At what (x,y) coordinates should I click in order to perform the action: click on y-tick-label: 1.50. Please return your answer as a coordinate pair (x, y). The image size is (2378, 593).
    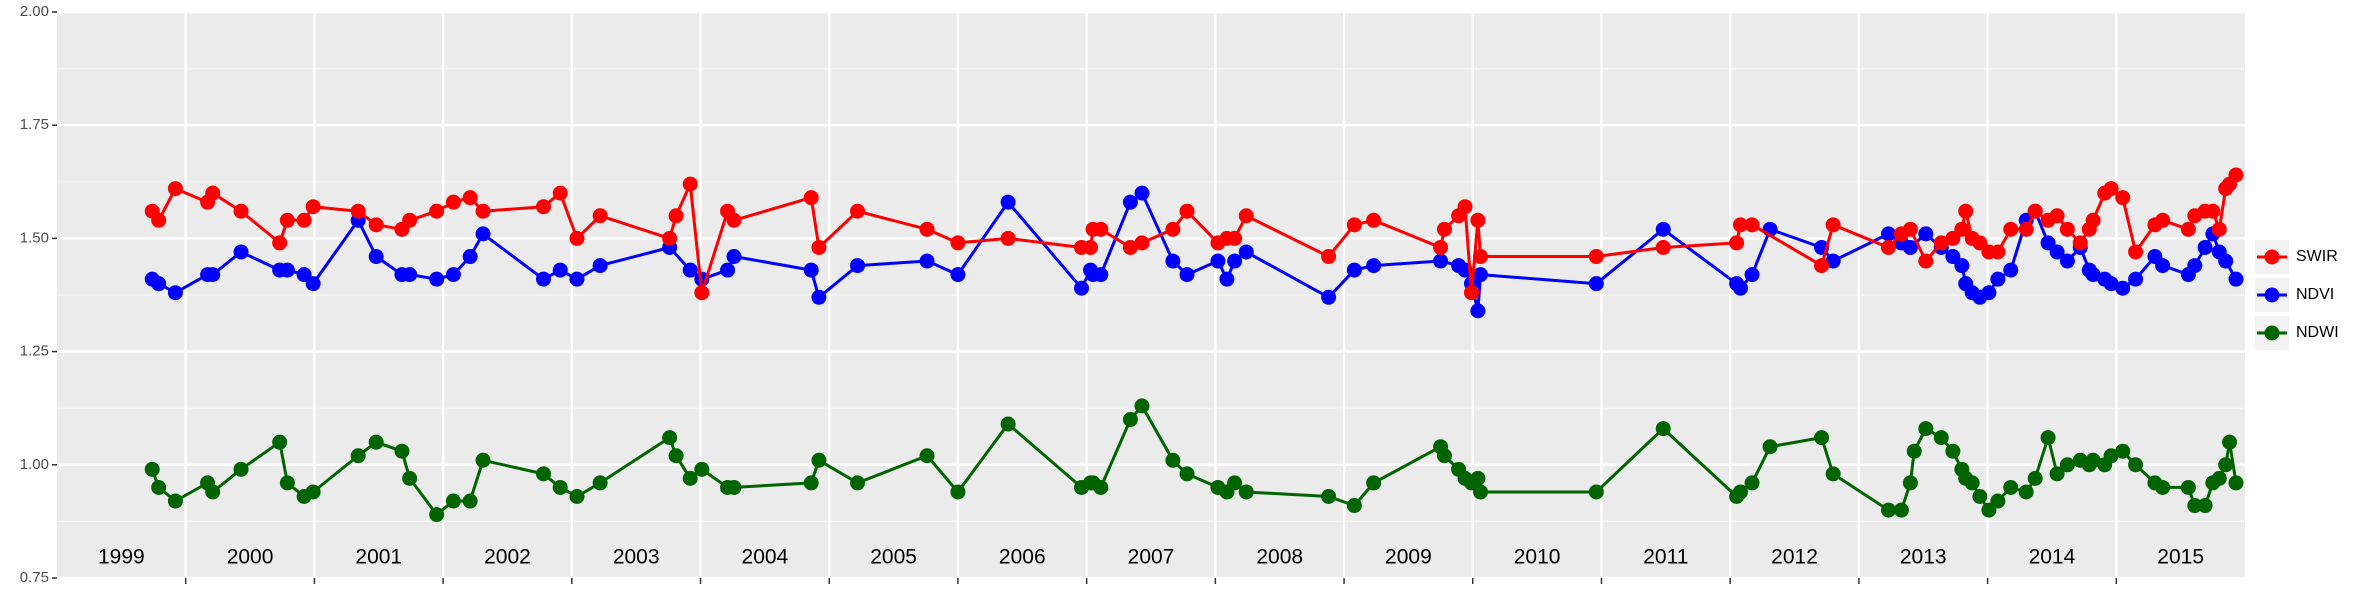
    Looking at the image, I should click on (34, 237).